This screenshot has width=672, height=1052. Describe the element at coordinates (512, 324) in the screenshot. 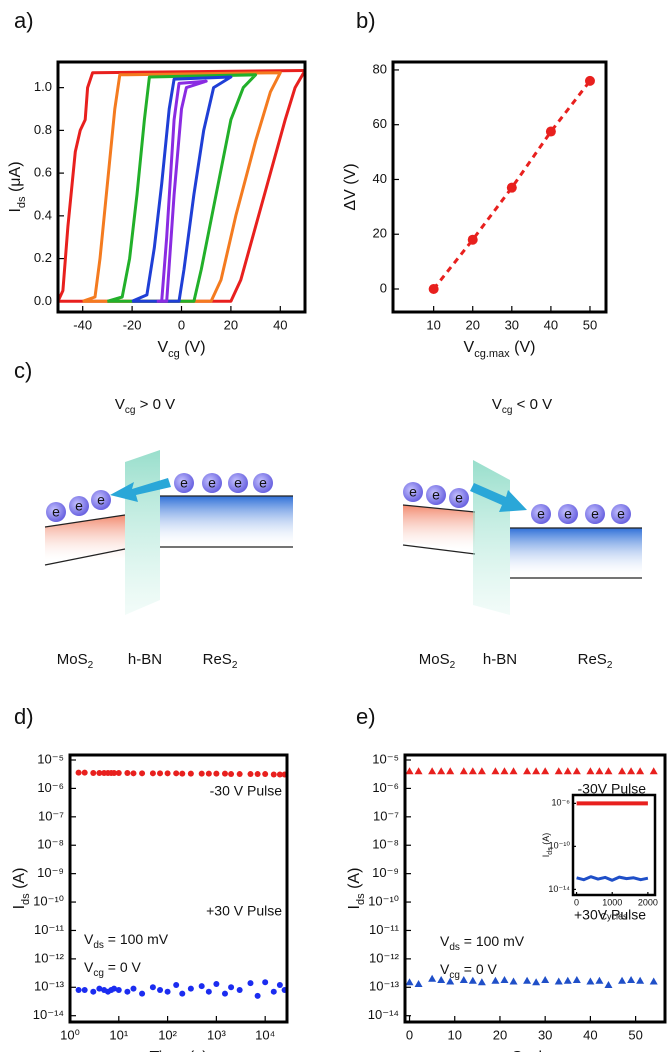

I see `x-tick-label: 30` at that location.